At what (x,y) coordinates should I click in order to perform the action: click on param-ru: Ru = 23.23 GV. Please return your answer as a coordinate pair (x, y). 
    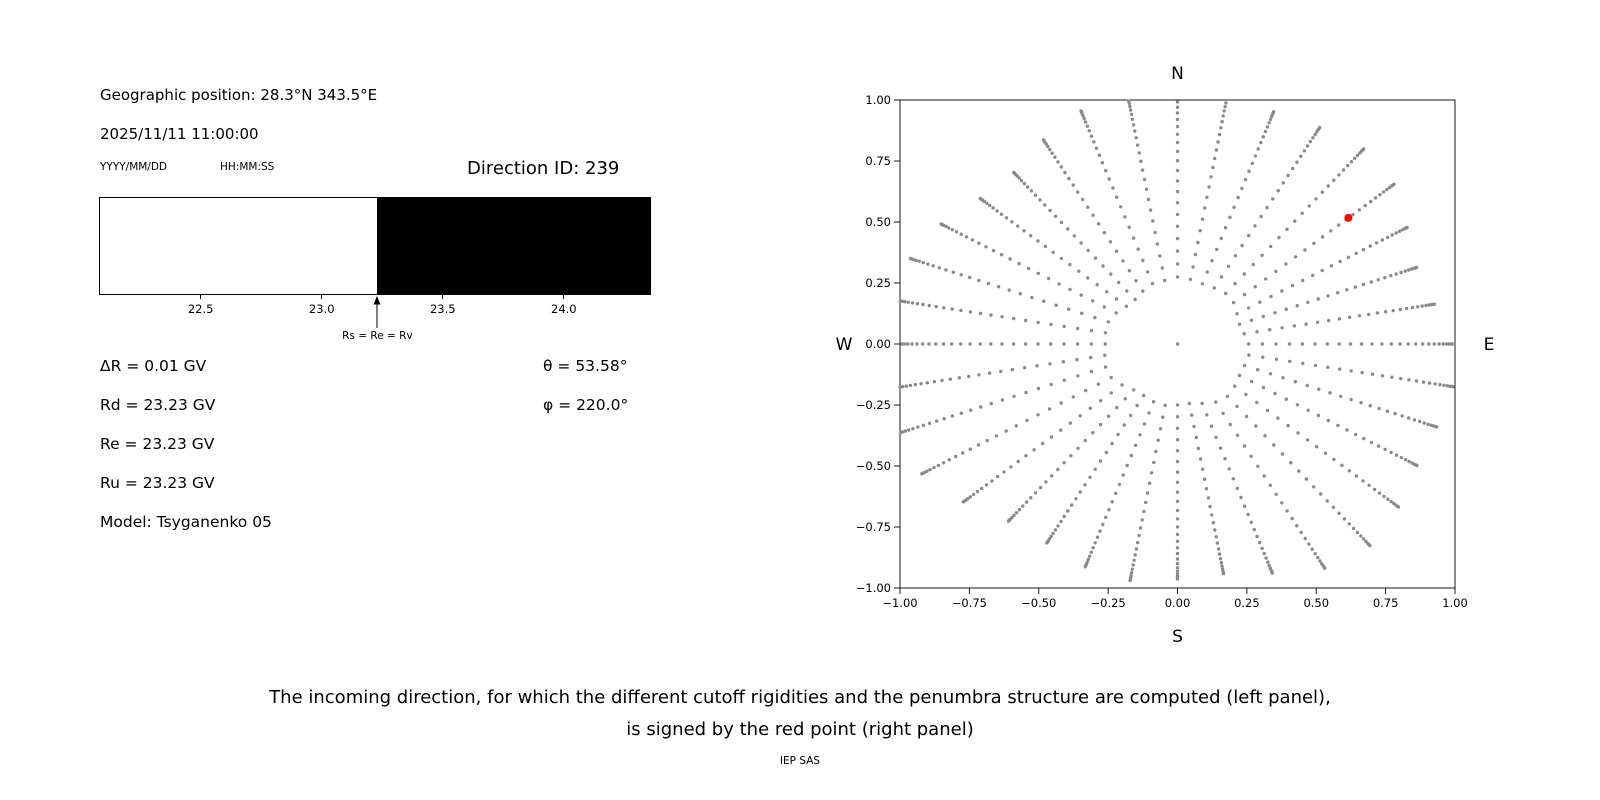
    Looking at the image, I should click on (157, 483).